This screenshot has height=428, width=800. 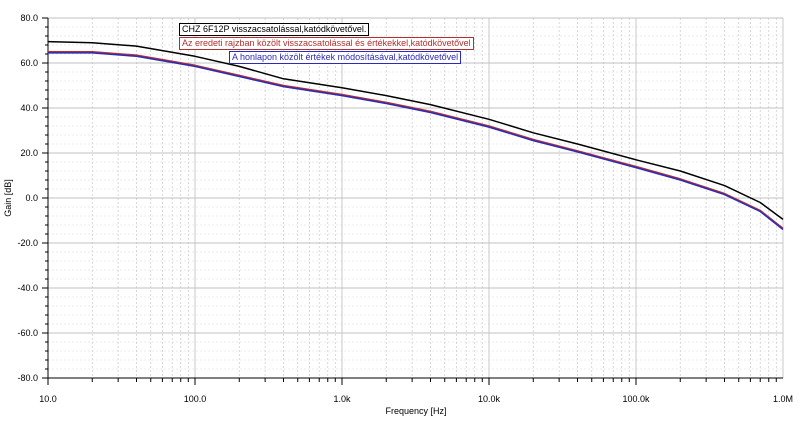 What do you see at coordinates (29, 153) in the screenshot?
I see `y-tick-label: 20.0` at bounding box center [29, 153].